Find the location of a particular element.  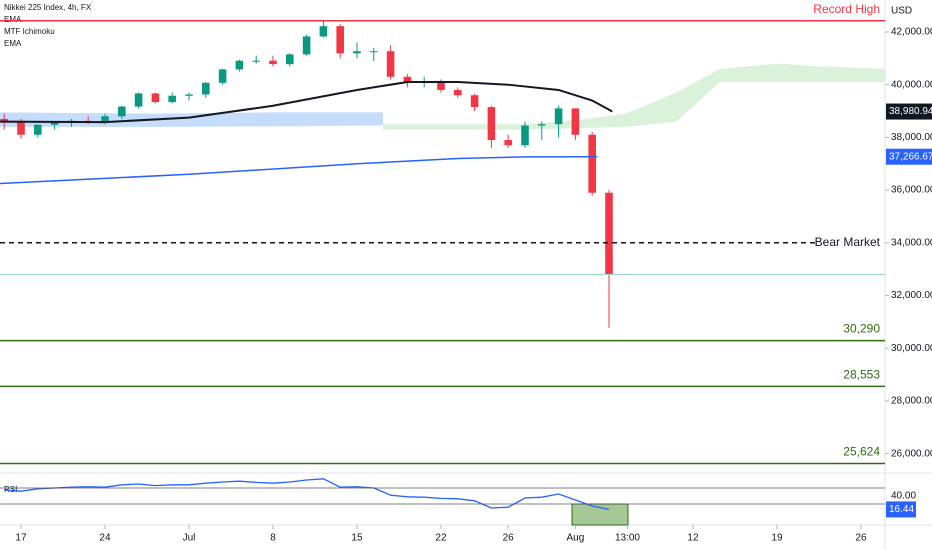

level-label: 28,553 is located at coordinates (861, 375).